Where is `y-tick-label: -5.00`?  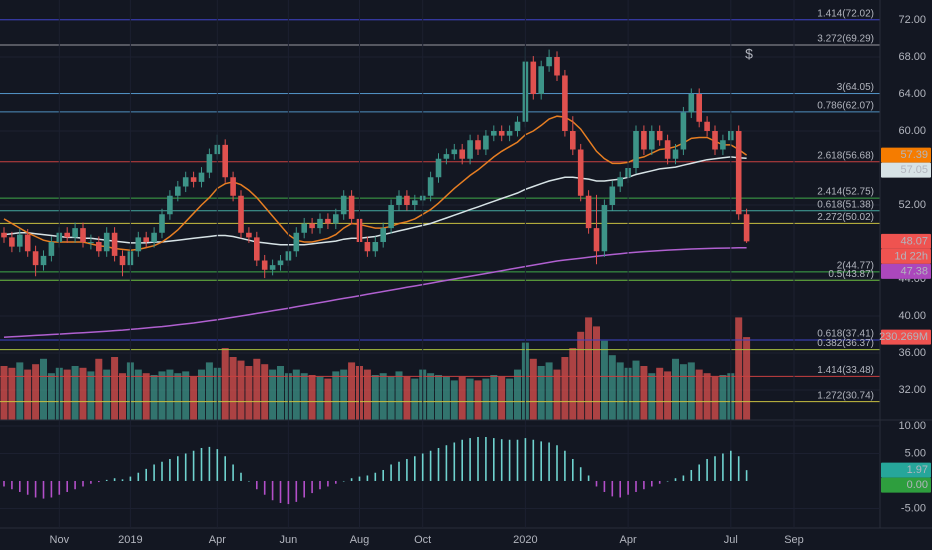 y-tick-label: -5.00 is located at coordinates (913, 508).